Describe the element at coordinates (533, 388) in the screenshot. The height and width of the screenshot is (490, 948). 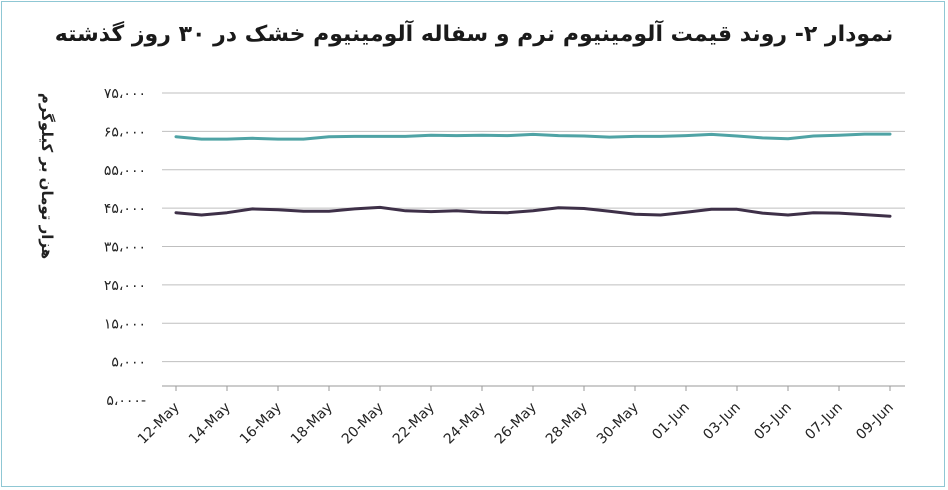
I see `x-axis` at that location.